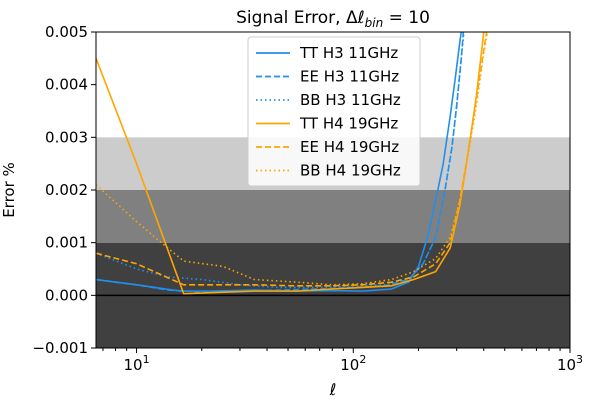 This screenshot has height=400, width=600. What do you see at coordinates (66, 32) in the screenshot?
I see `y-tick-label-6: 0.005` at bounding box center [66, 32].